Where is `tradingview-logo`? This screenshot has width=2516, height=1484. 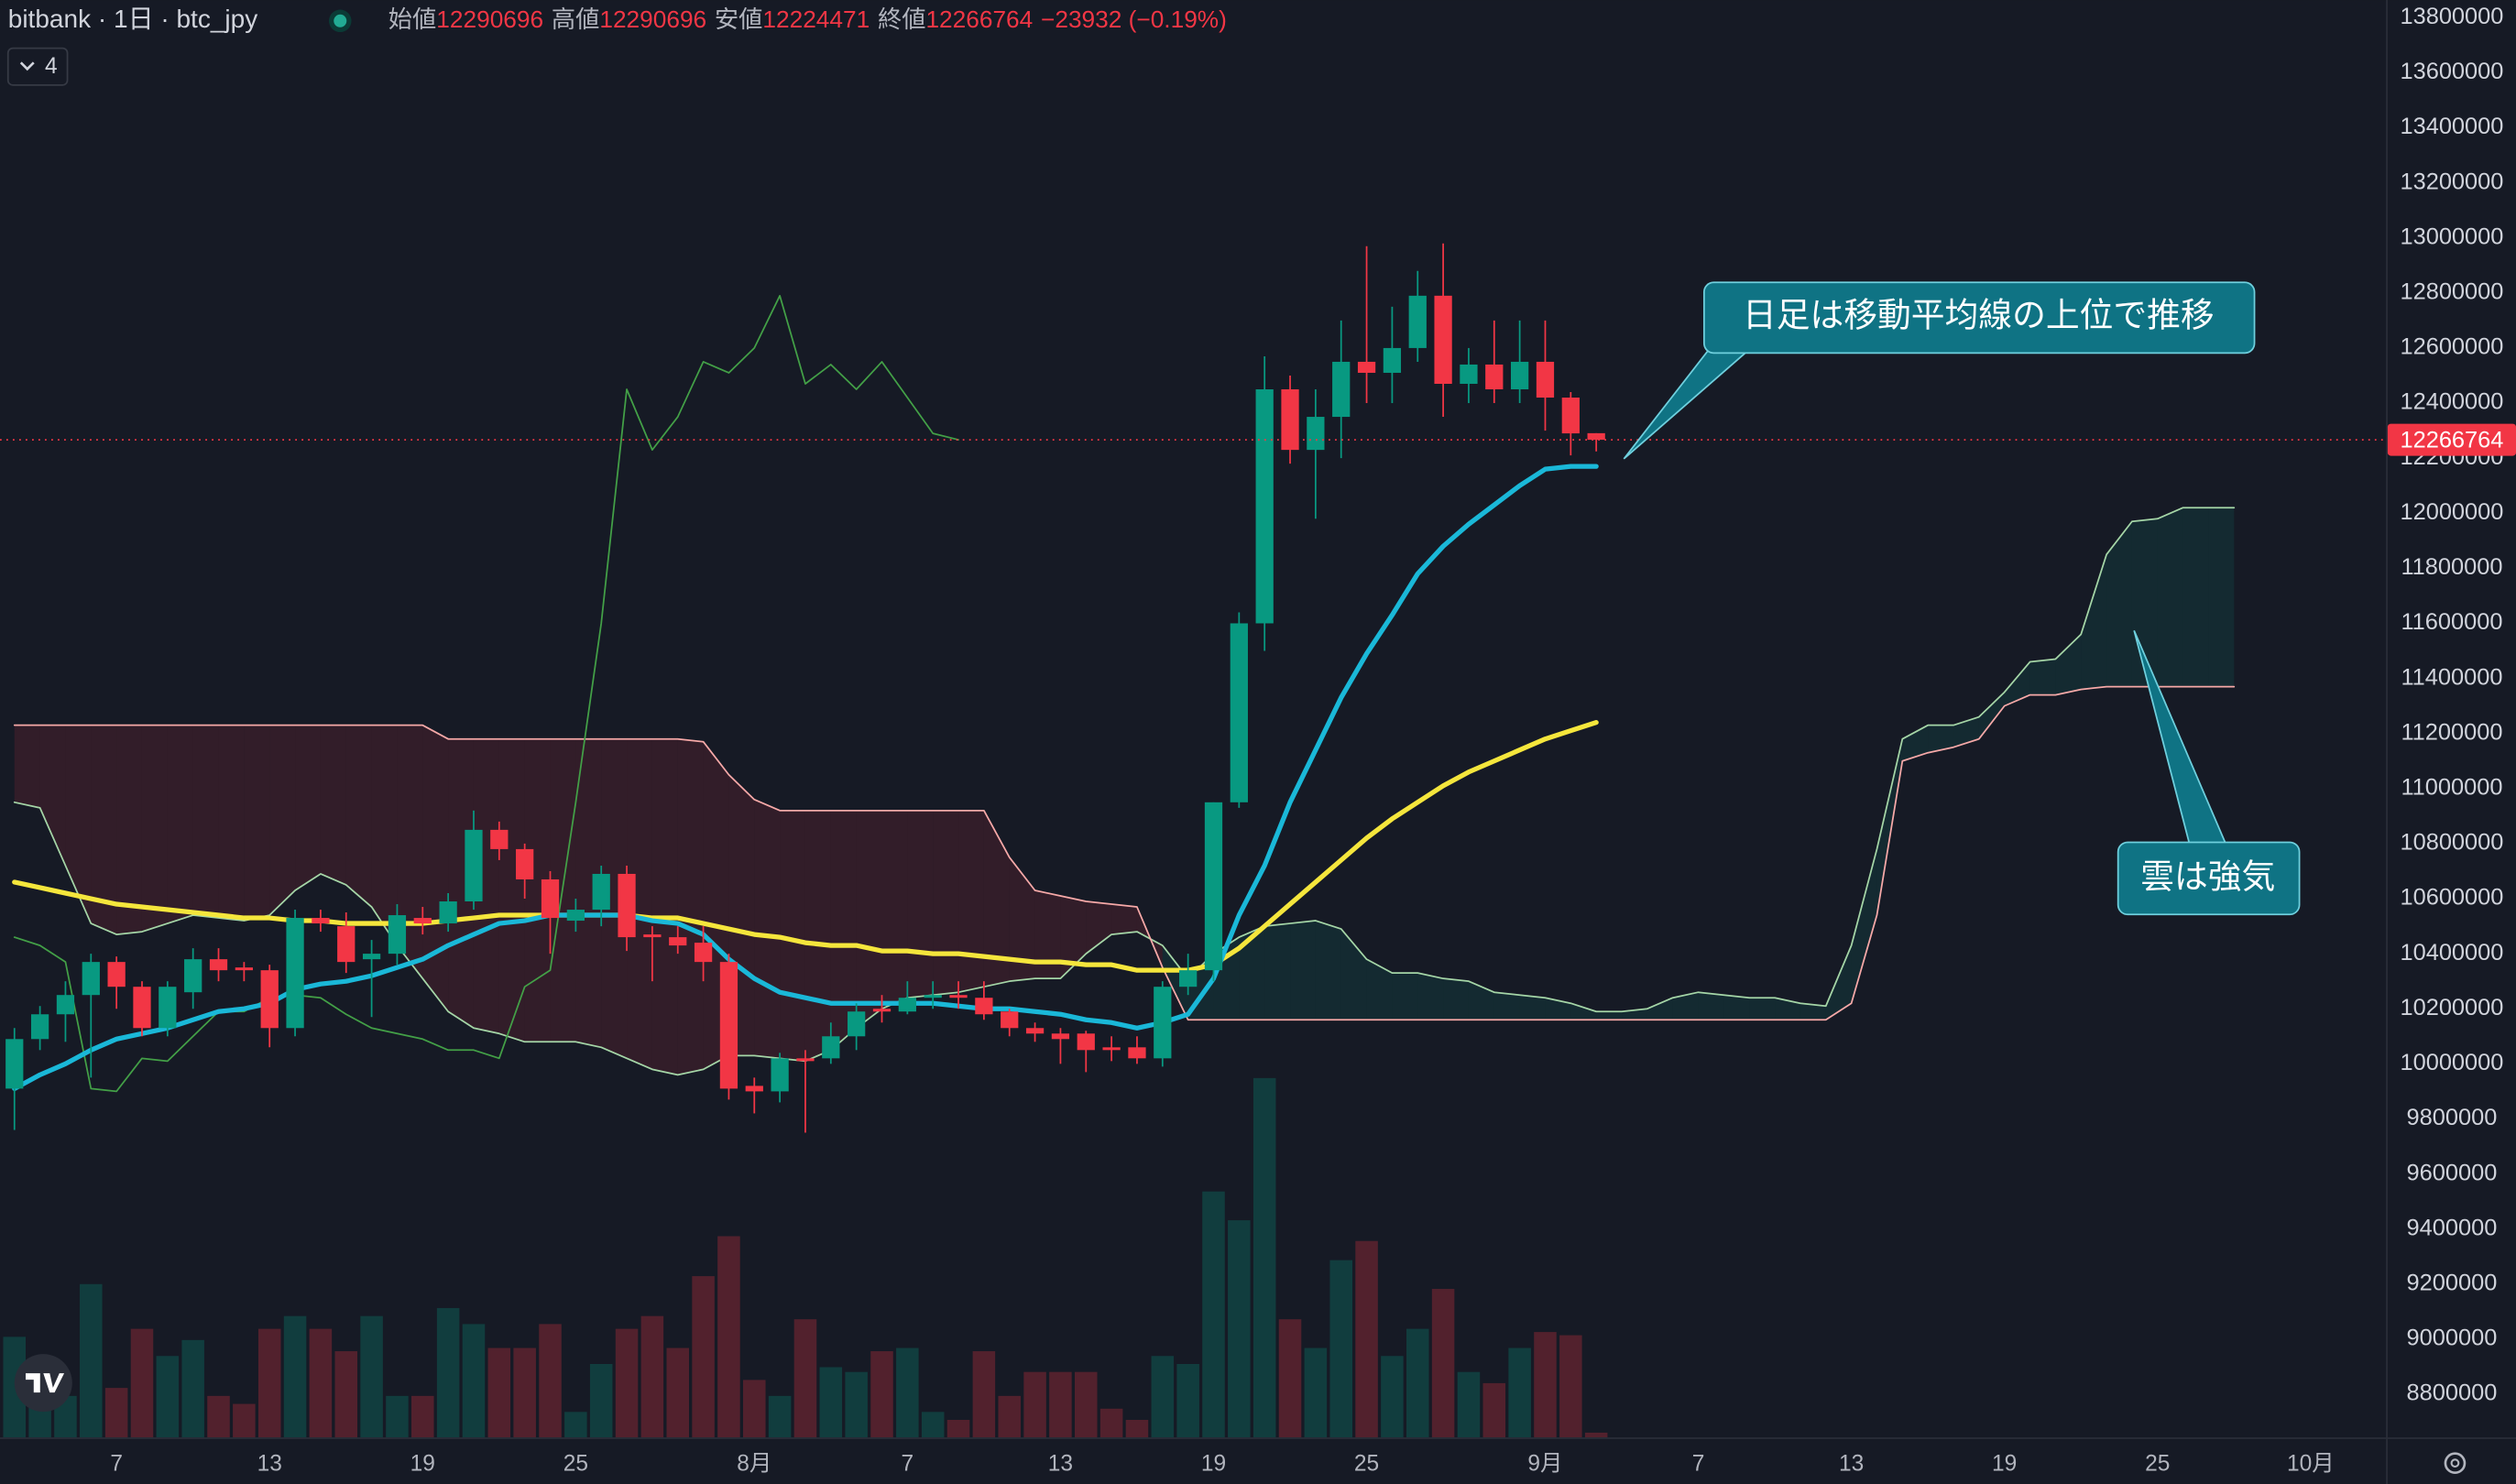
tradingview-logo is located at coordinates (43, 1384).